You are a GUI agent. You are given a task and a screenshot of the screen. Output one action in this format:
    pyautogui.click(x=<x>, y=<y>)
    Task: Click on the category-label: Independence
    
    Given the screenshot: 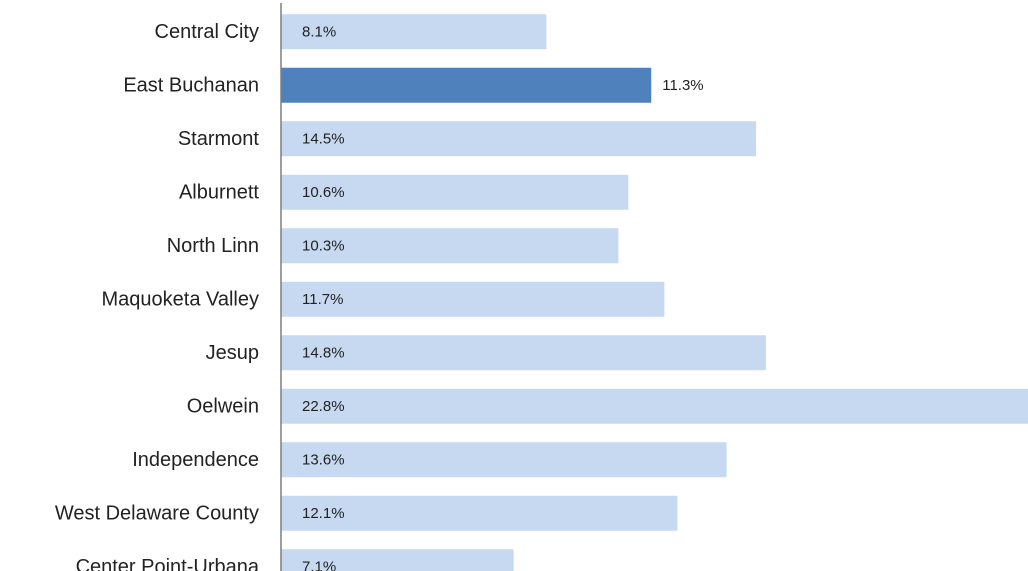 What is the action you would take?
    pyautogui.click(x=195, y=460)
    